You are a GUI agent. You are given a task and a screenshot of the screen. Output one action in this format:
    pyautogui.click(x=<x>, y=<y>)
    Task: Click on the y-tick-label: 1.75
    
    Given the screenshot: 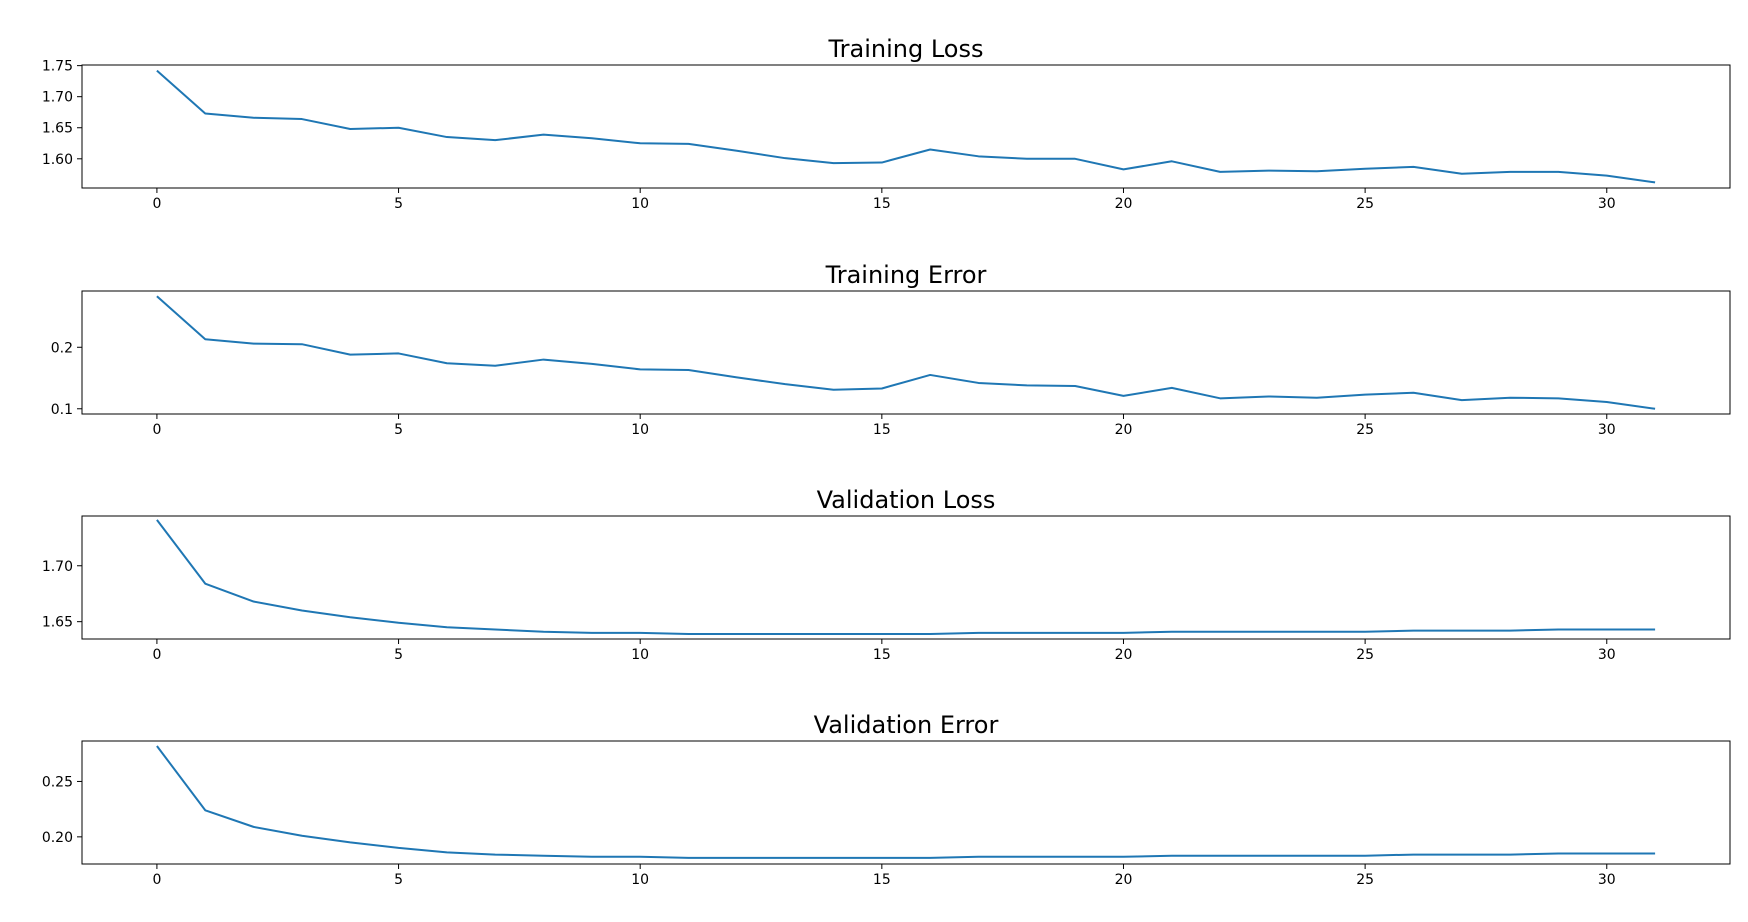 What is the action you would take?
    pyautogui.click(x=57, y=67)
    